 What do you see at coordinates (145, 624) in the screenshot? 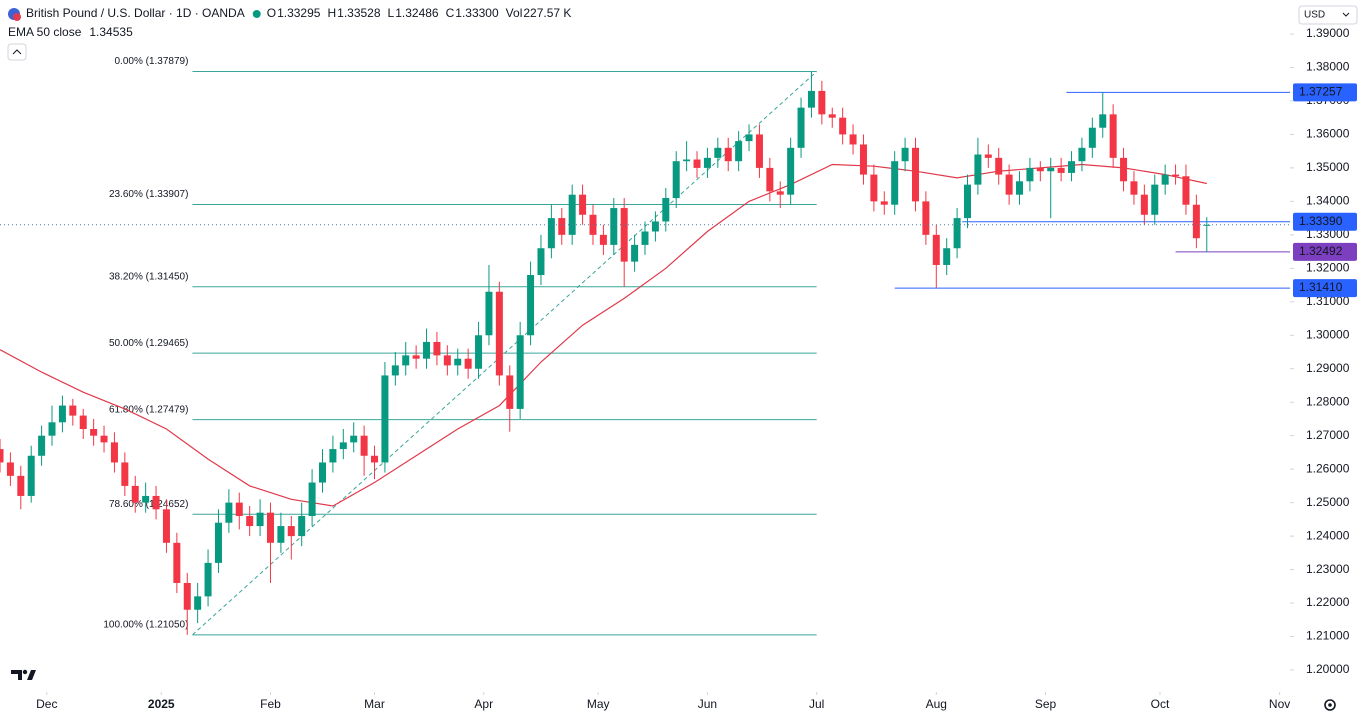
I see `fib-label: 100.00% (1.21050)` at bounding box center [145, 624].